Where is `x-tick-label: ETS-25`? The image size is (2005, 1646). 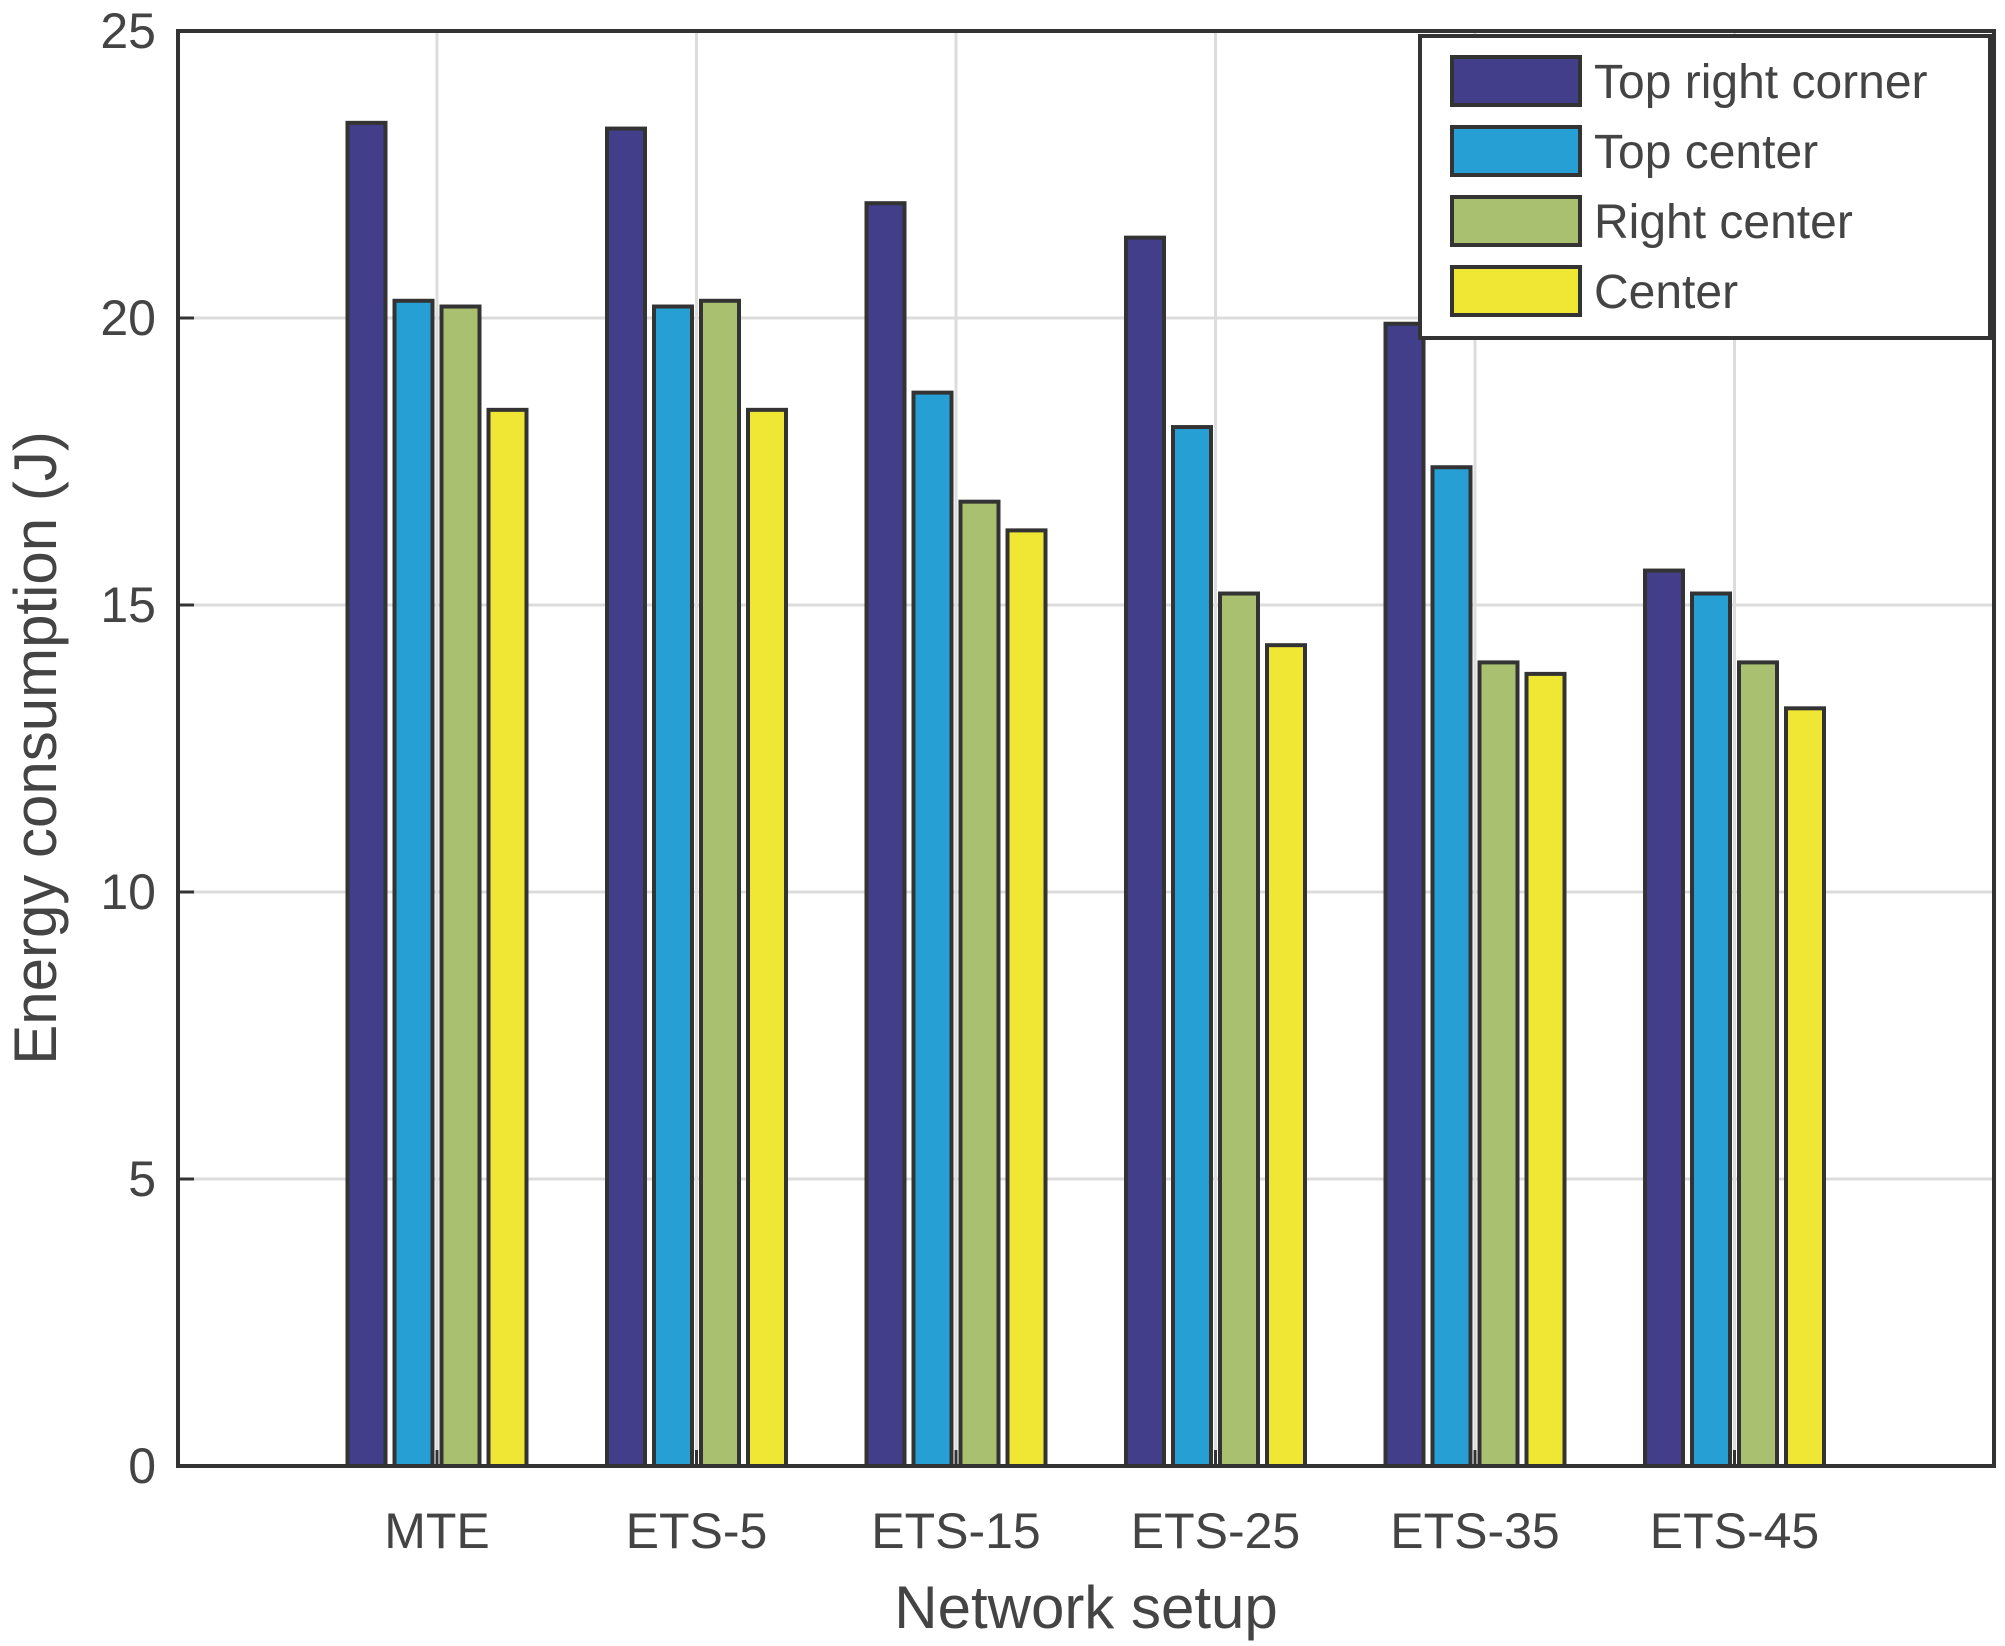
x-tick-label: ETS-25 is located at coordinates (1216, 1531).